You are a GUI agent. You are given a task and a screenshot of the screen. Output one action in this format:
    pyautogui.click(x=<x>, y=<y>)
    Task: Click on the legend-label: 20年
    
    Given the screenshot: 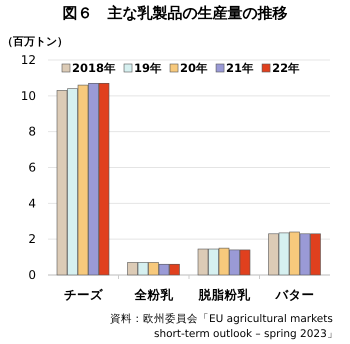 What is the action you would take?
    pyautogui.click(x=194, y=68)
    